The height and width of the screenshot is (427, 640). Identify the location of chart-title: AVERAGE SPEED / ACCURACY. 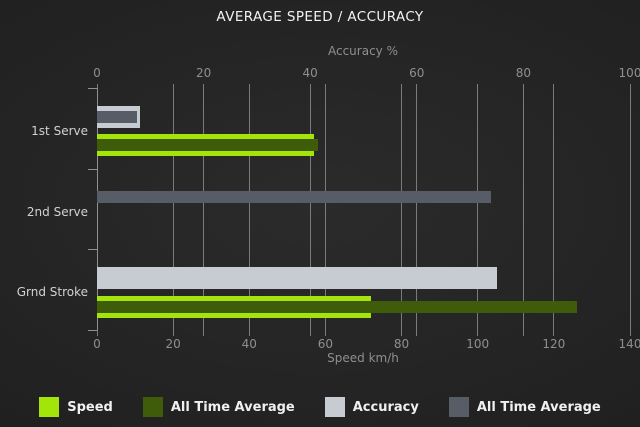
(320, 17).